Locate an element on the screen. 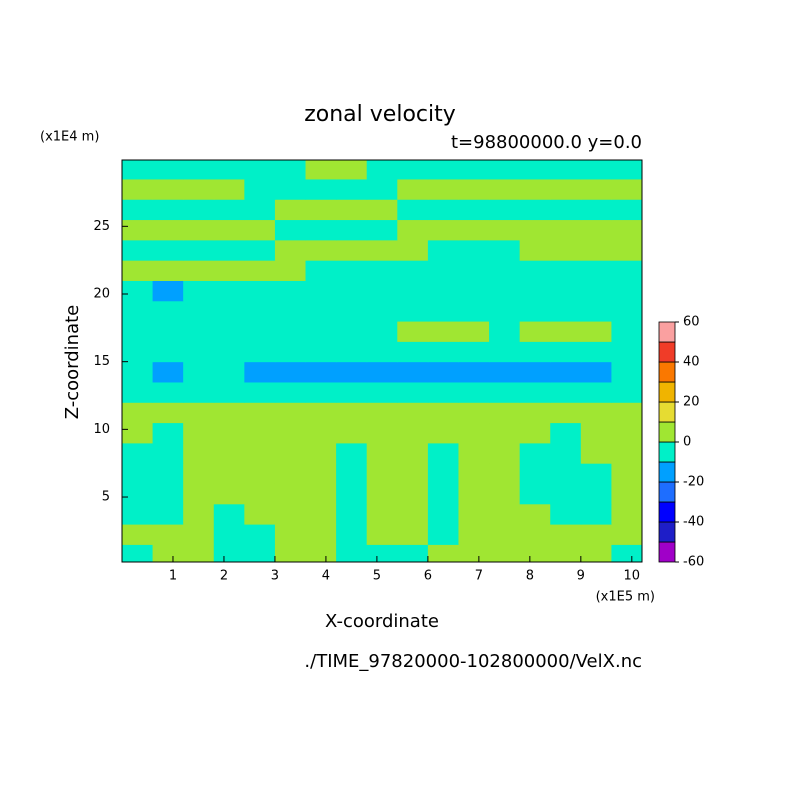 This screenshot has width=804, height=804. x-tick-label: 2 is located at coordinates (224, 576).